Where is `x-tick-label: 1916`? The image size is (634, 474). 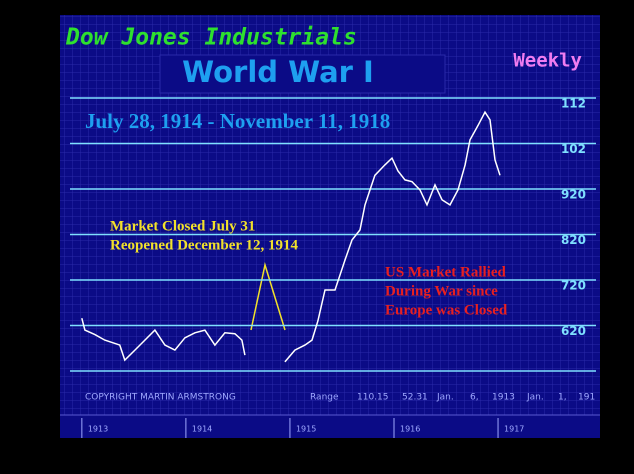
x-tick-label: 1916 is located at coordinates (410, 429).